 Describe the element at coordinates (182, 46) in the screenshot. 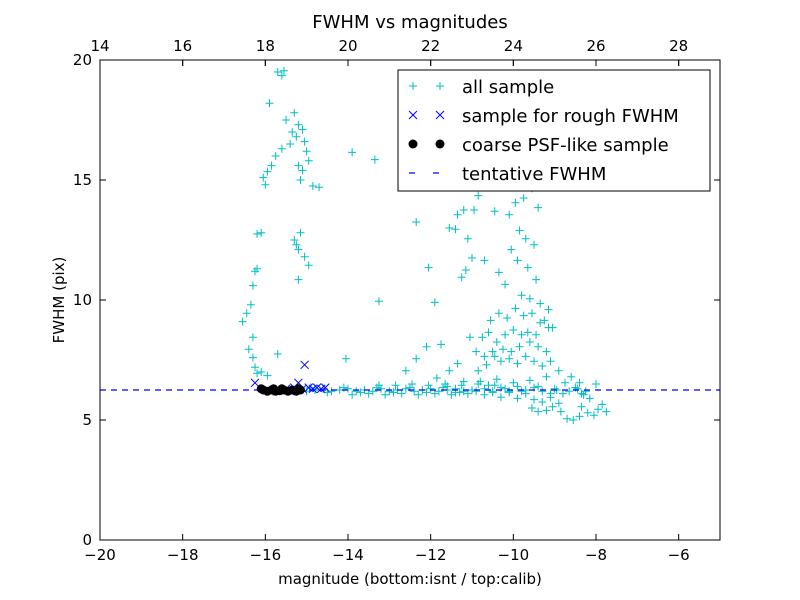

I see `top-tick-label: 16` at that location.